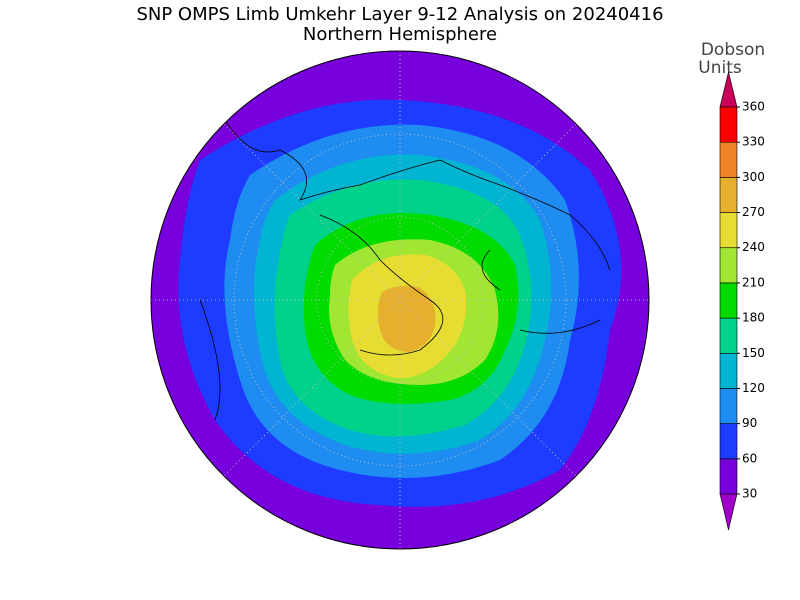 This screenshot has height=600, width=800. What do you see at coordinates (749, 458) in the screenshot?
I see `colorbar-tick-label: 60` at bounding box center [749, 458].